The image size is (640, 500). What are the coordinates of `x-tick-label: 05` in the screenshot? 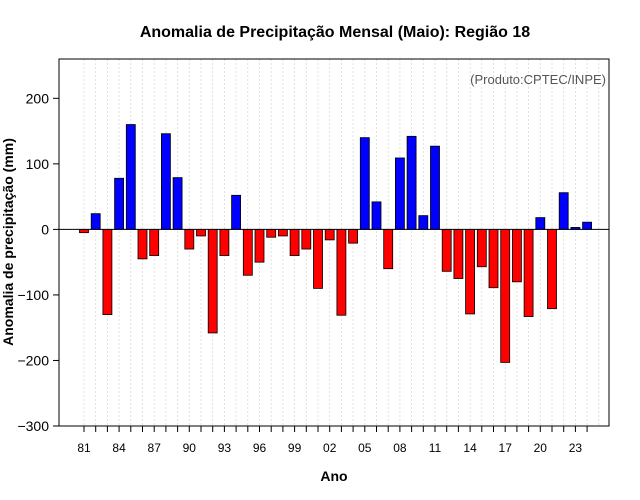 It's located at (365, 448).